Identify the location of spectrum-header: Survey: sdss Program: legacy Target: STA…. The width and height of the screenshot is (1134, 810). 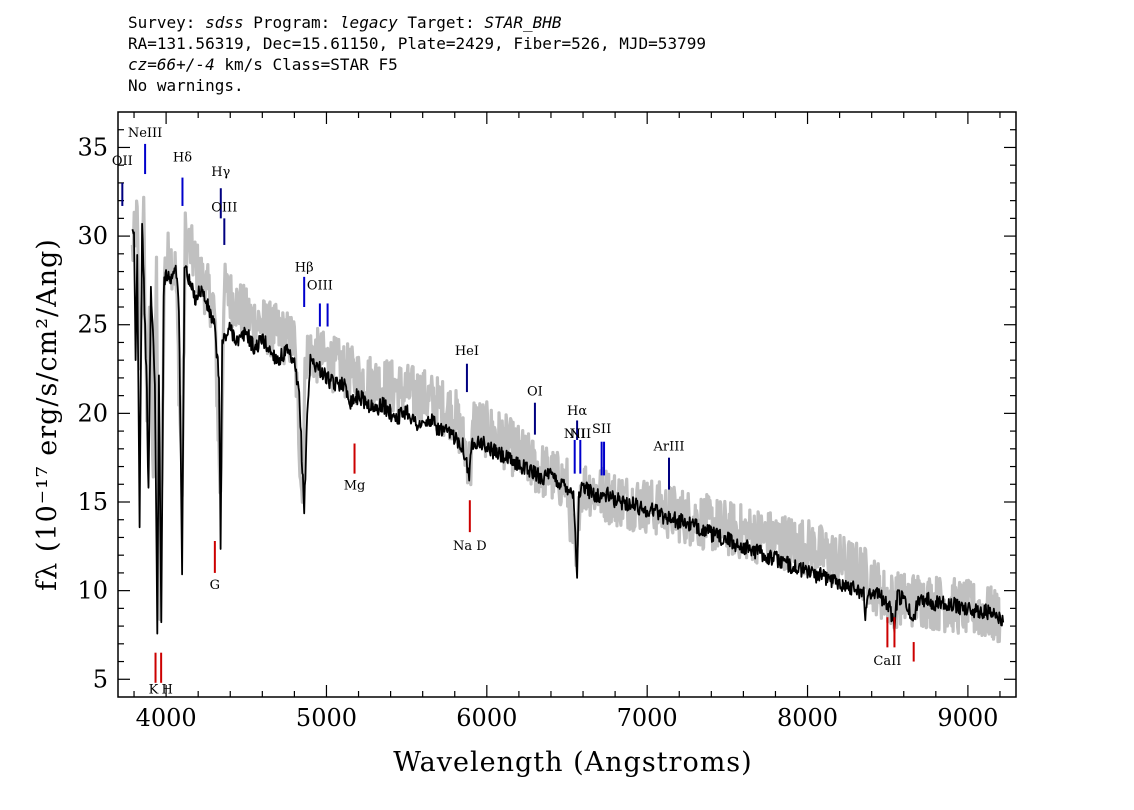
(578, 54).